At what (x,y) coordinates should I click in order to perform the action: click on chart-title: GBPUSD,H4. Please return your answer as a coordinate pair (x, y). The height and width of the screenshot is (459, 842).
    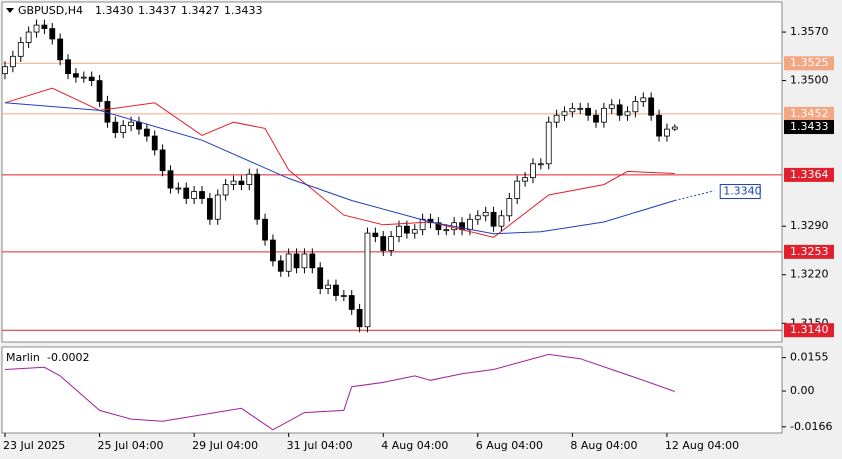
    Looking at the image, I should click on (50, 10).